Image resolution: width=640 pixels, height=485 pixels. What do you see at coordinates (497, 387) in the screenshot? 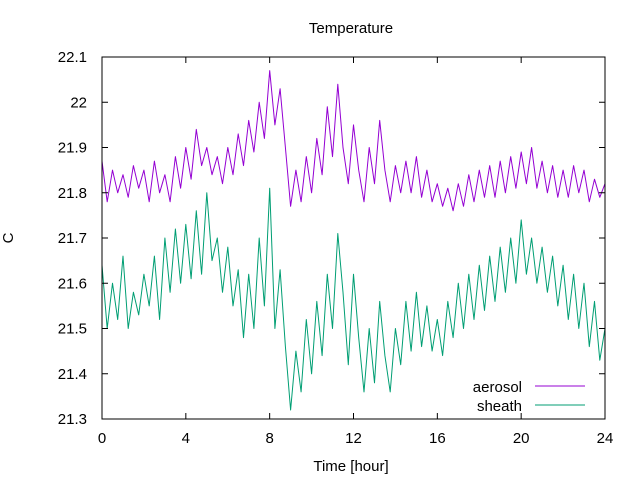
I see `legend-label-aerosol: aerosol` at bounding box center [497, 387].